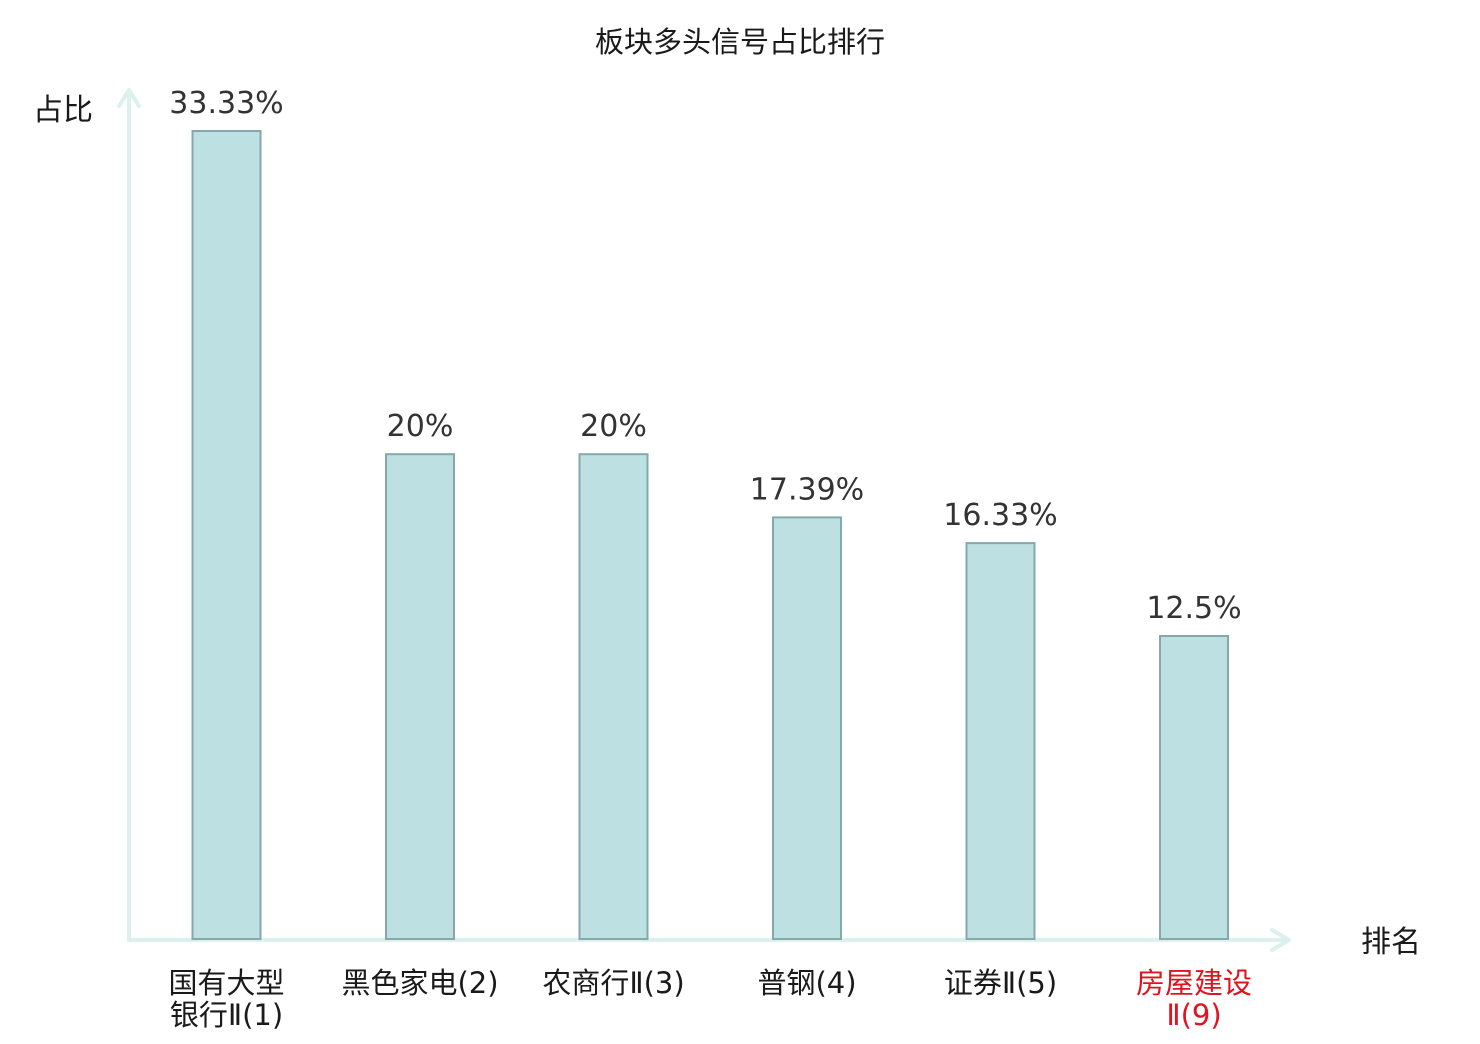  I want to click on bar-value-label: 12.5%, so click(1193, 608).